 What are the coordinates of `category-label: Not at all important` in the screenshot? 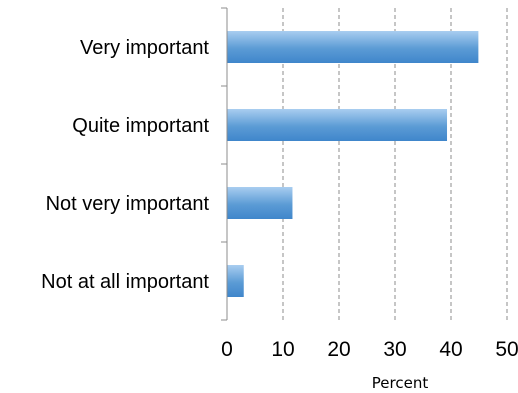 It's located at (125, 282).